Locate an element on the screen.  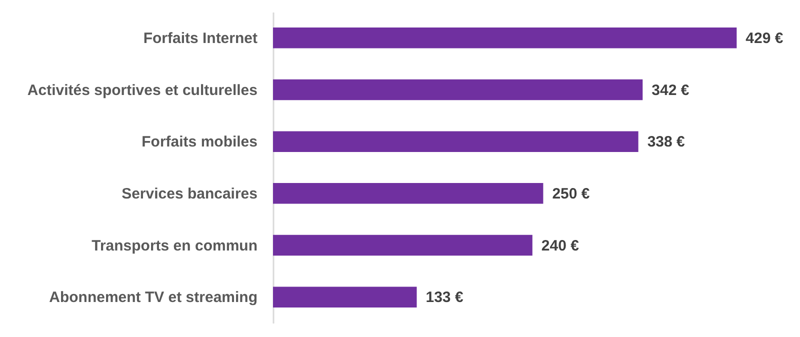
data-label: 240 € is located at coordinates (560, 245).